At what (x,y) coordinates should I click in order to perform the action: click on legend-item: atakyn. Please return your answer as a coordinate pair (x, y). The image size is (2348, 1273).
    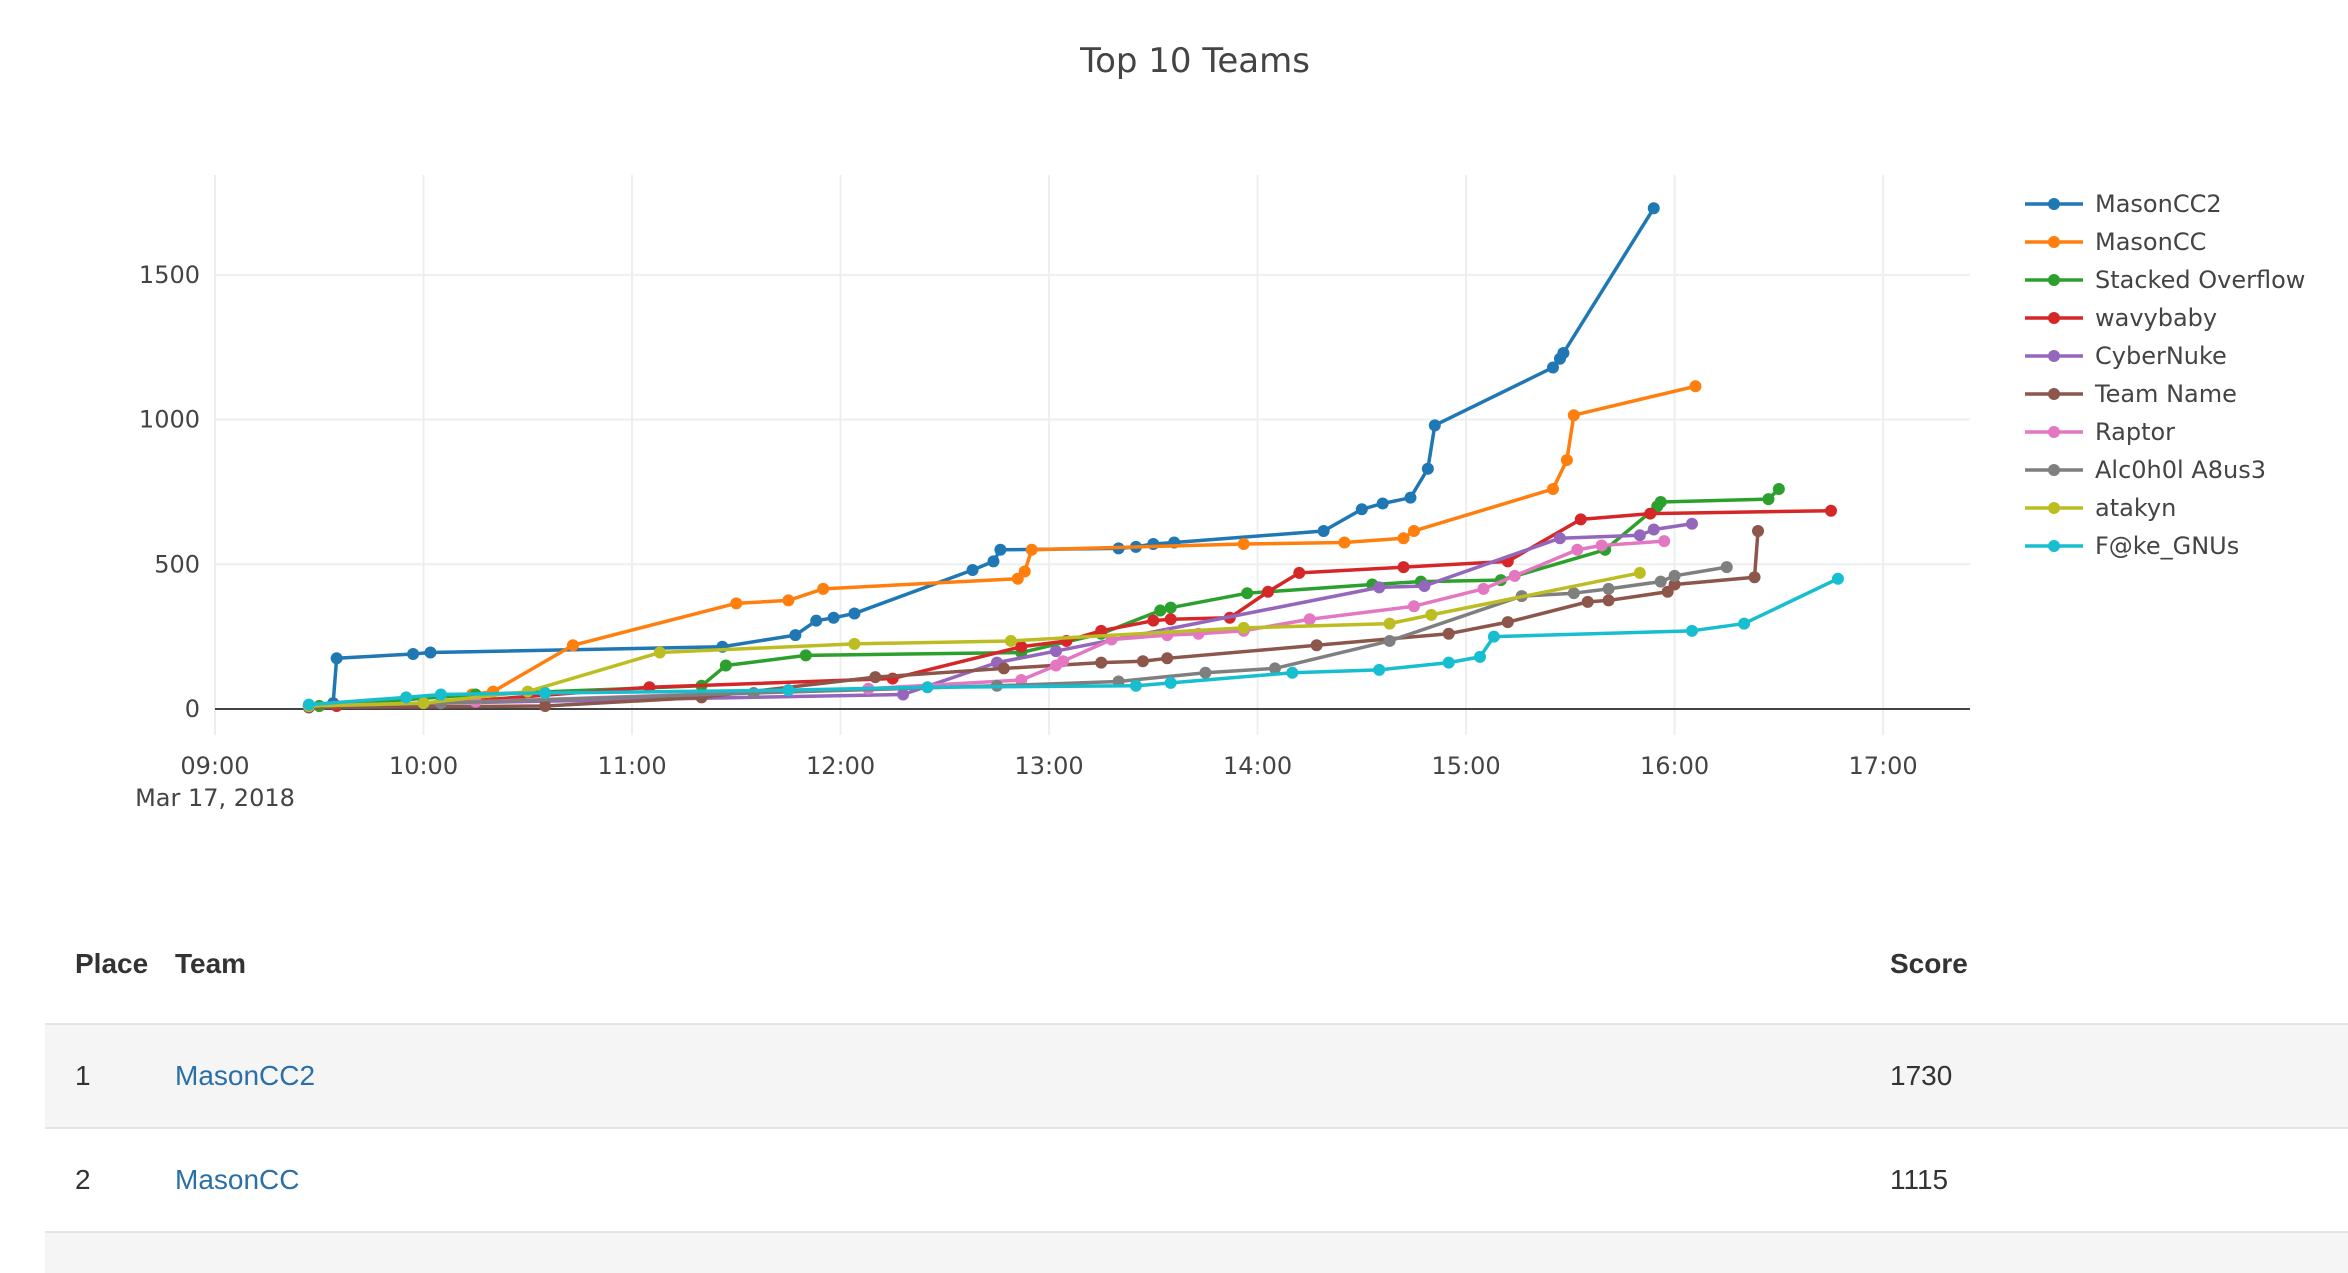
    Looking at the image, I should click on (2100, 508).